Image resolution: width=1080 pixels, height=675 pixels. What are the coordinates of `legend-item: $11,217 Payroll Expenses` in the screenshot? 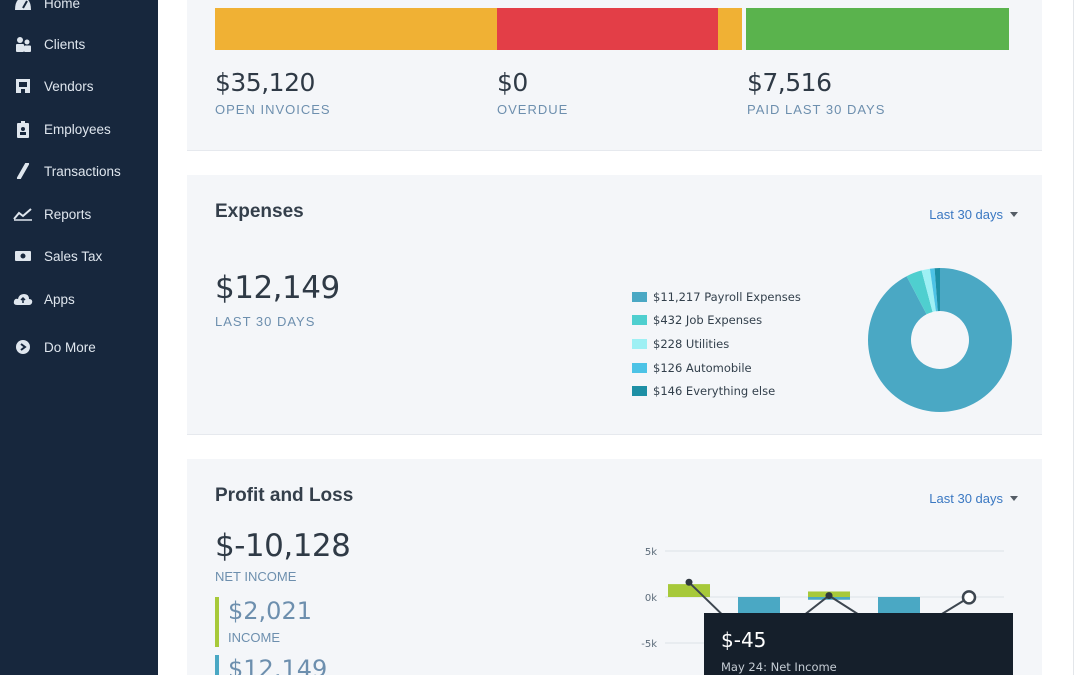 It's located at (716, 297).